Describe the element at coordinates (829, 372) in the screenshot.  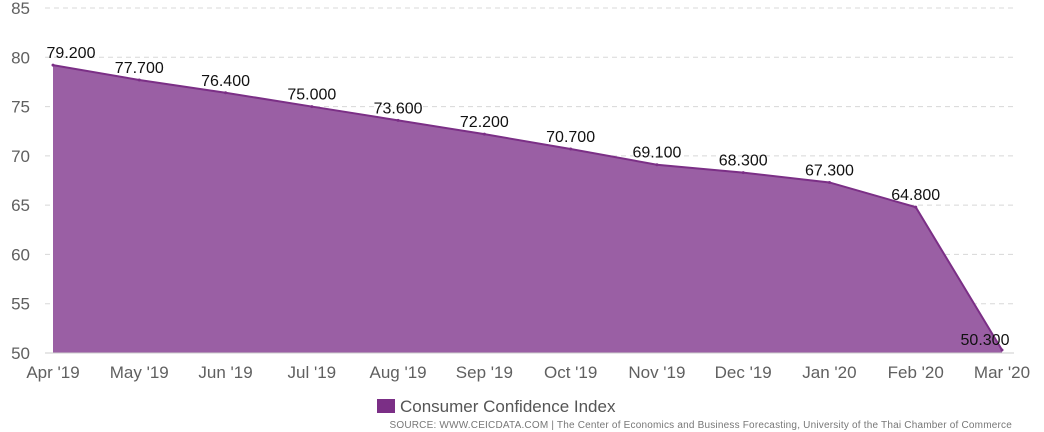
I see `x-tick-label: Jan '20` at that location.